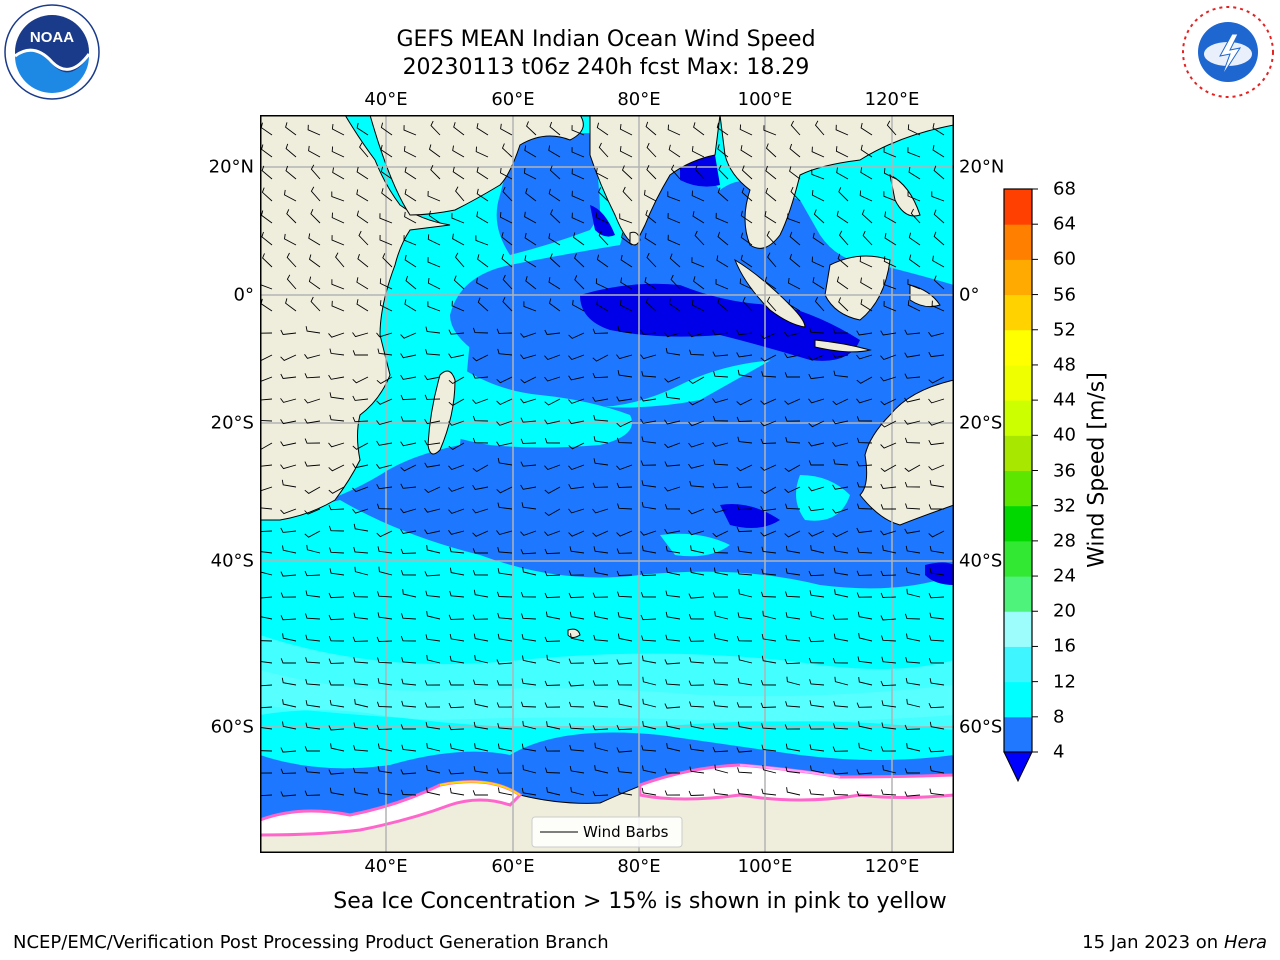 Image resolution: width=1280 pixels, height=960 pixels. What do you see at coordinates (1020, 485) in the screenshot?
I see `colorbar` at bounding box center [1020, 485].